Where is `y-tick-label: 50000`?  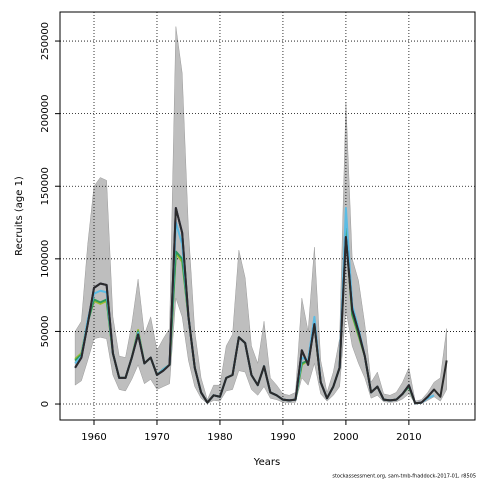
y-tick-label: 50000 is located at coordinates (45, 332).